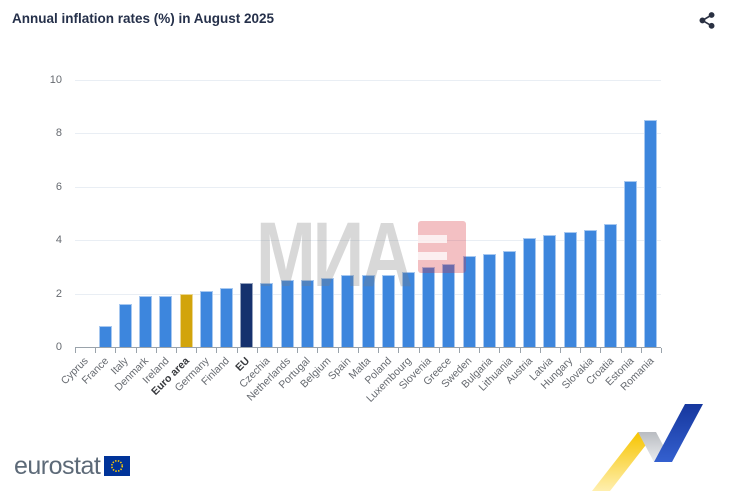 The width and height of the screenshot is (730, 497). What do you see at coordinates (58, 133) in the screenshot?
I see `y-axis-tick-label: 8` at bounding box center [58, 133].